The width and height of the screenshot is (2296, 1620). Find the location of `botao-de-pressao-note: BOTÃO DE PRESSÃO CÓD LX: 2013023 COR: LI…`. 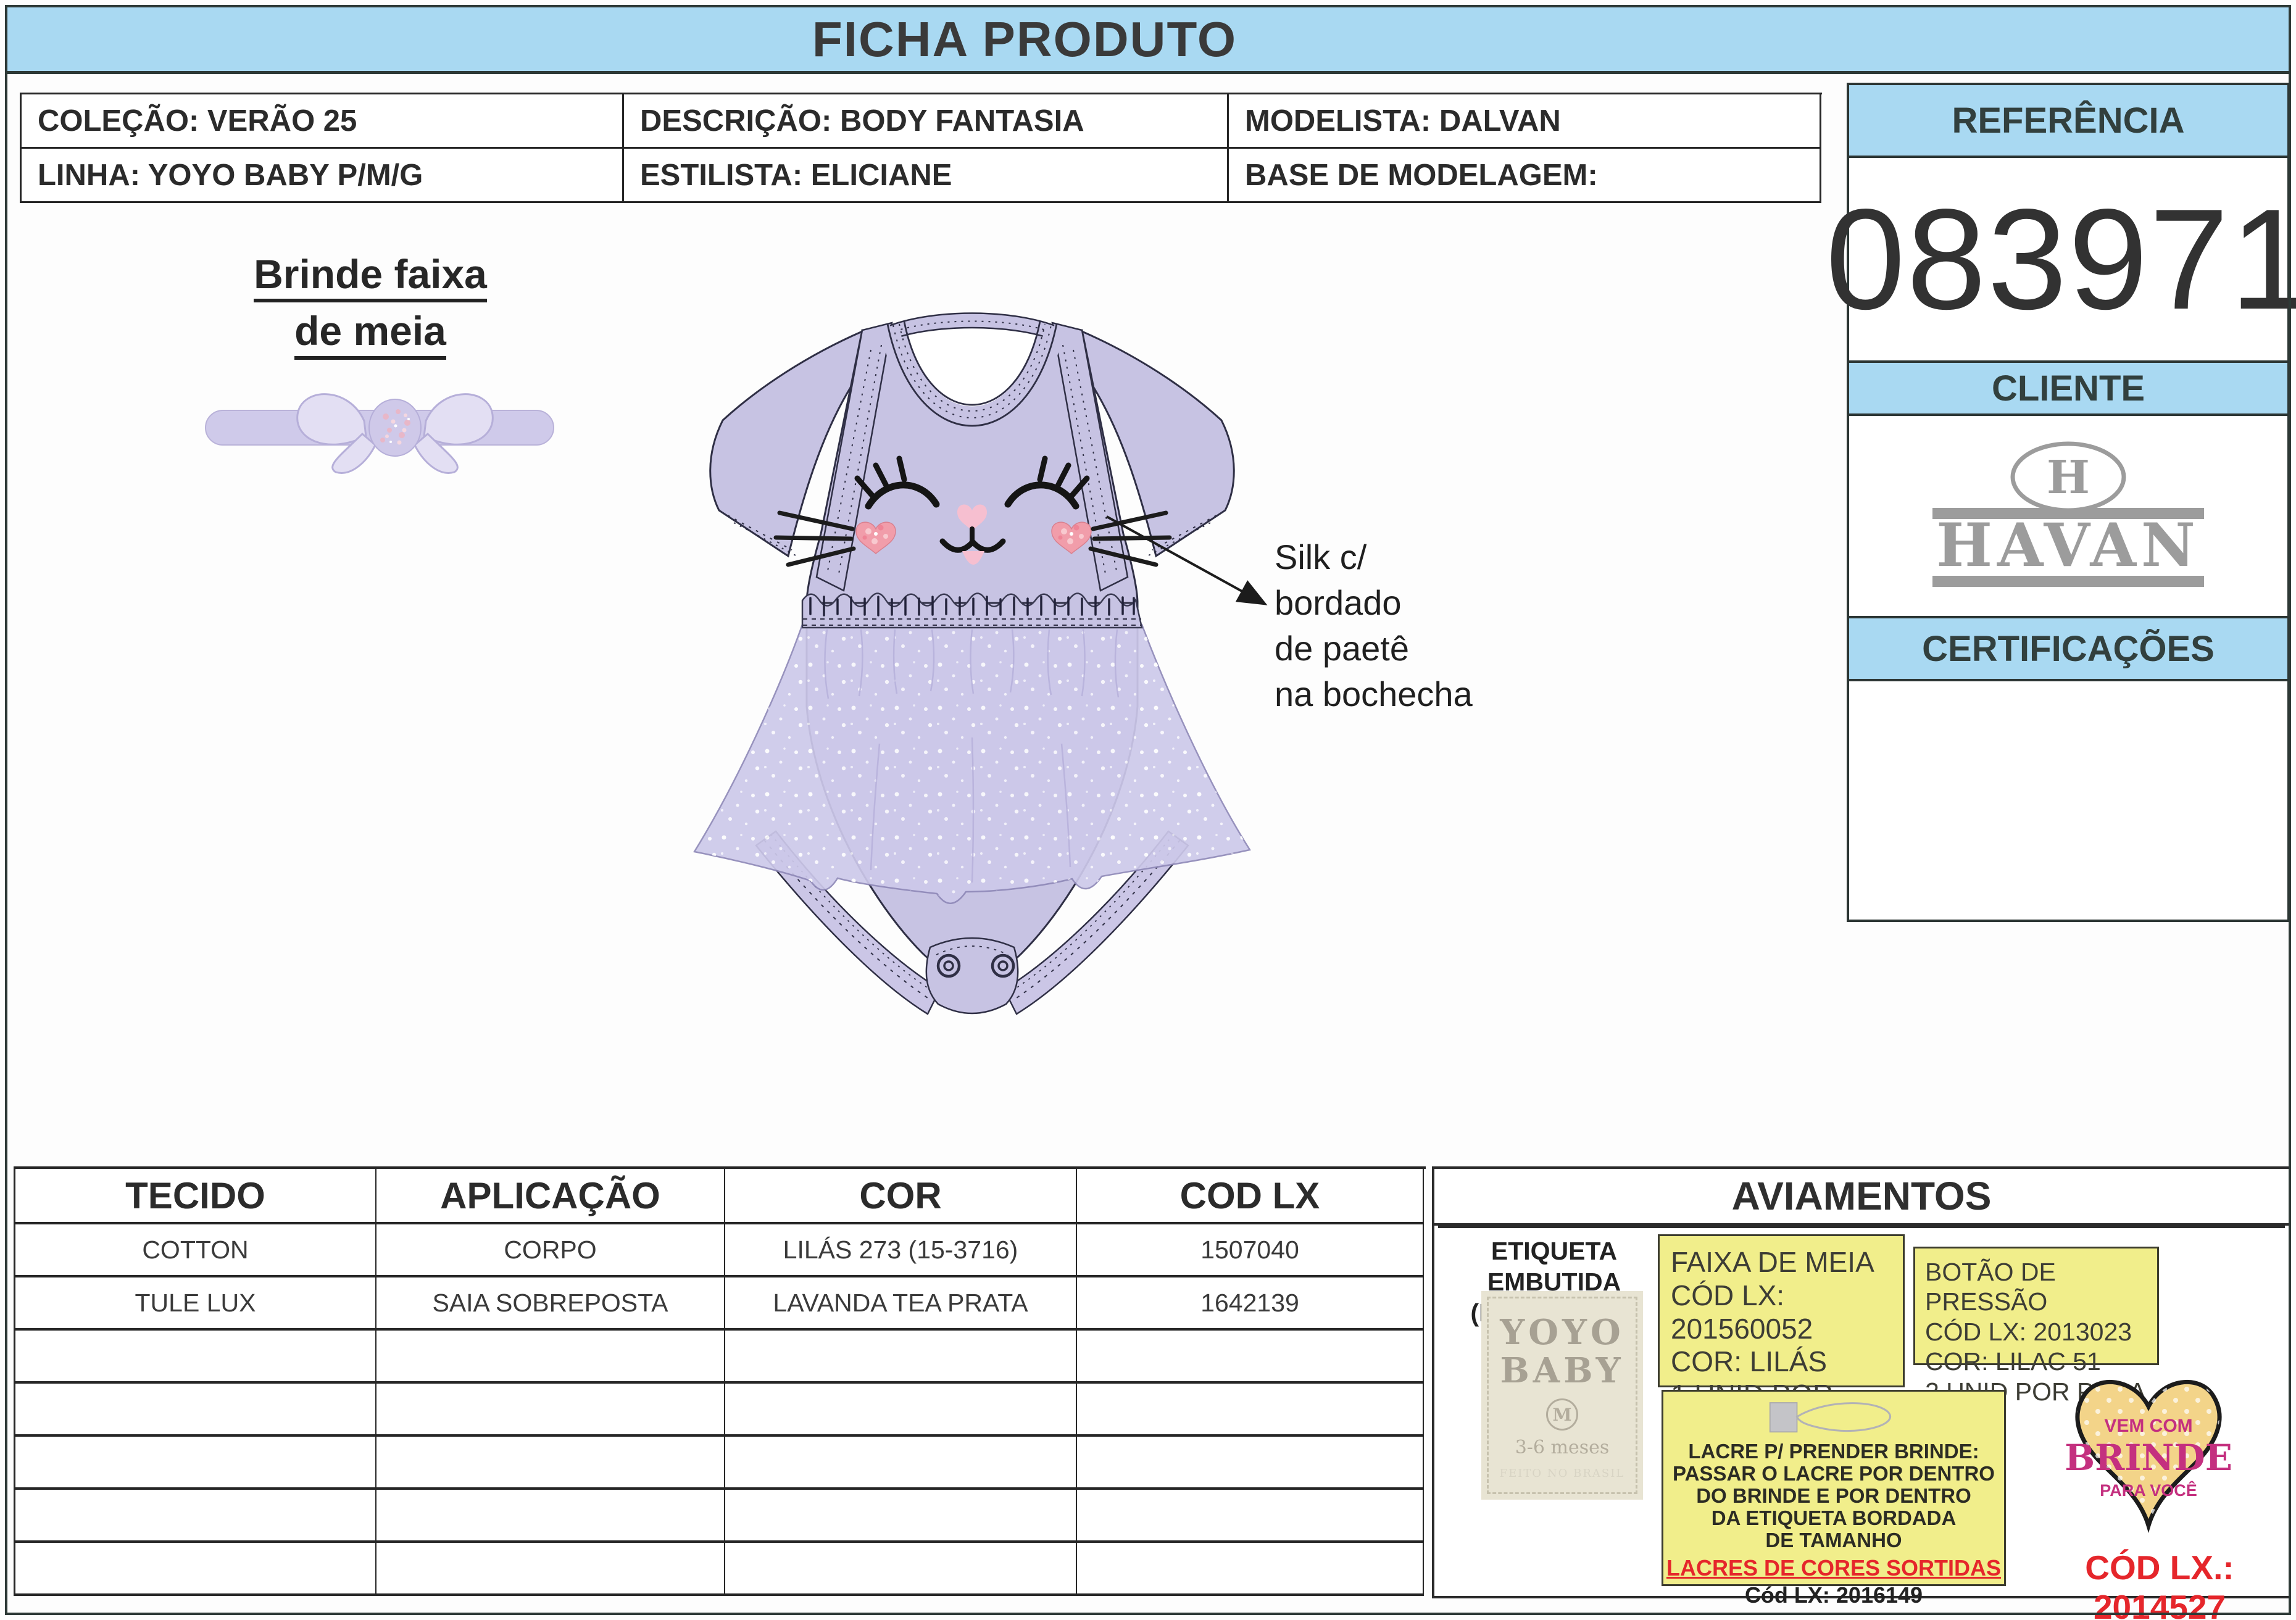

botao-de-pressao-note: BOTÃO DE PRESSÃO CÓD LX: 2013023 COR: LI… is located at coordinates (2036, 1326).